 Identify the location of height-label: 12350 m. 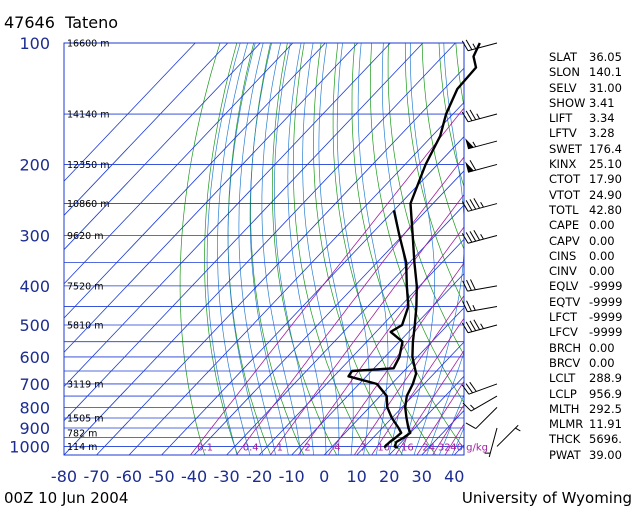
(88, 165).